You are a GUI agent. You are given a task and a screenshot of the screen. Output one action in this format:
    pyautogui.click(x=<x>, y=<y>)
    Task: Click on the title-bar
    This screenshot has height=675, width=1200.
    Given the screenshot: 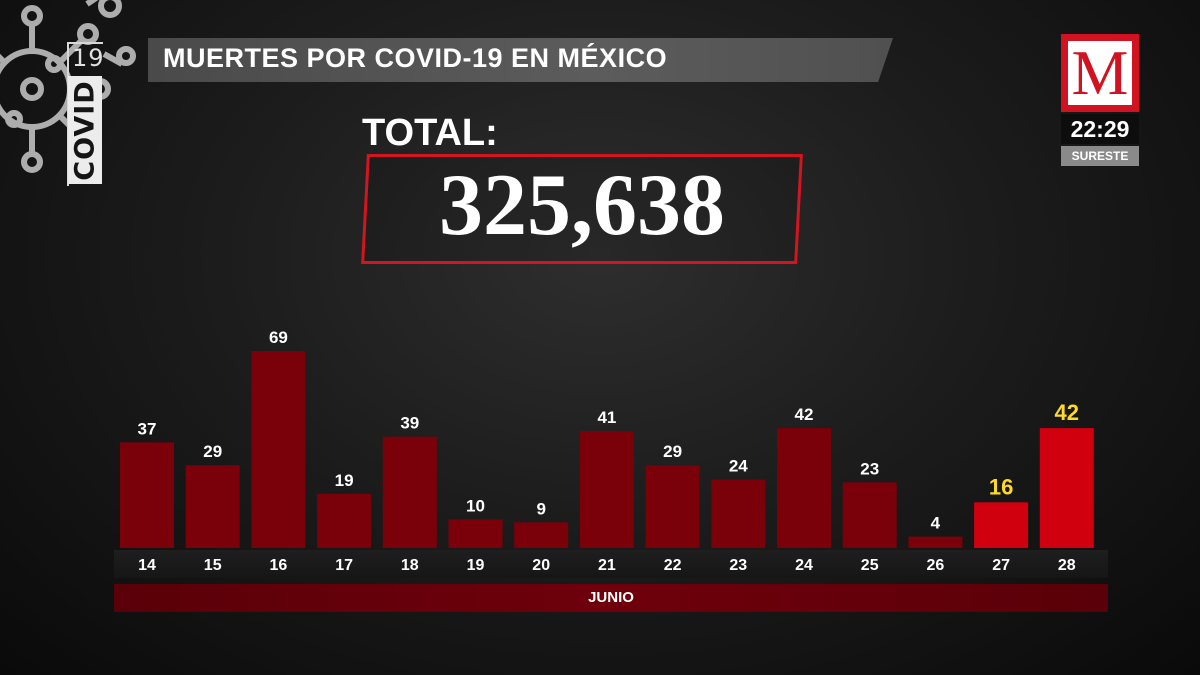 What is the action you would take?
    pyautogui.click(x=520, y=60)
    